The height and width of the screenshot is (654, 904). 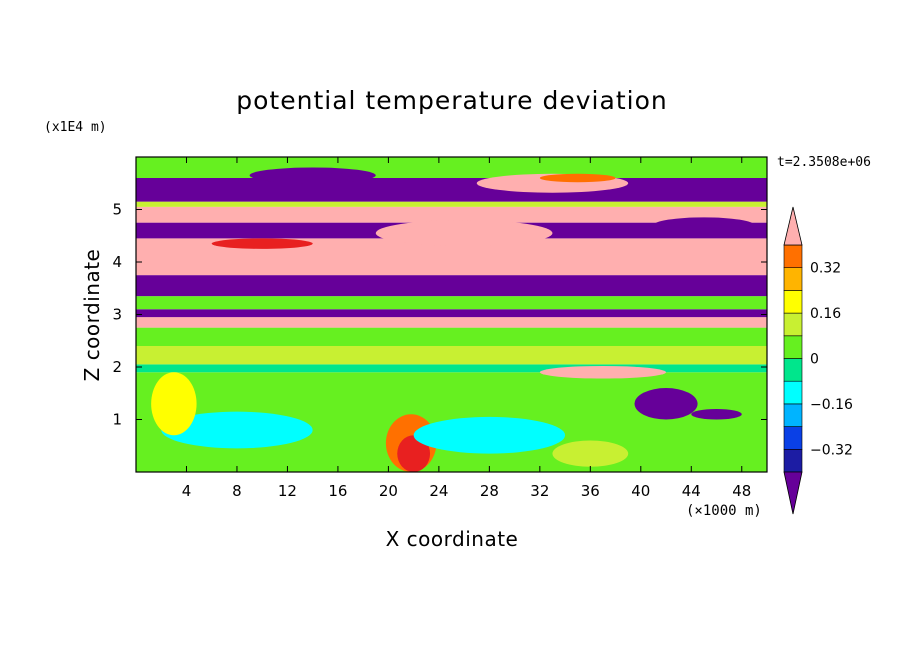 What do you see at coordinates (117, 420) in the screenshot?
I see `y-tick-label: 1` at bounding box center [117, 420].